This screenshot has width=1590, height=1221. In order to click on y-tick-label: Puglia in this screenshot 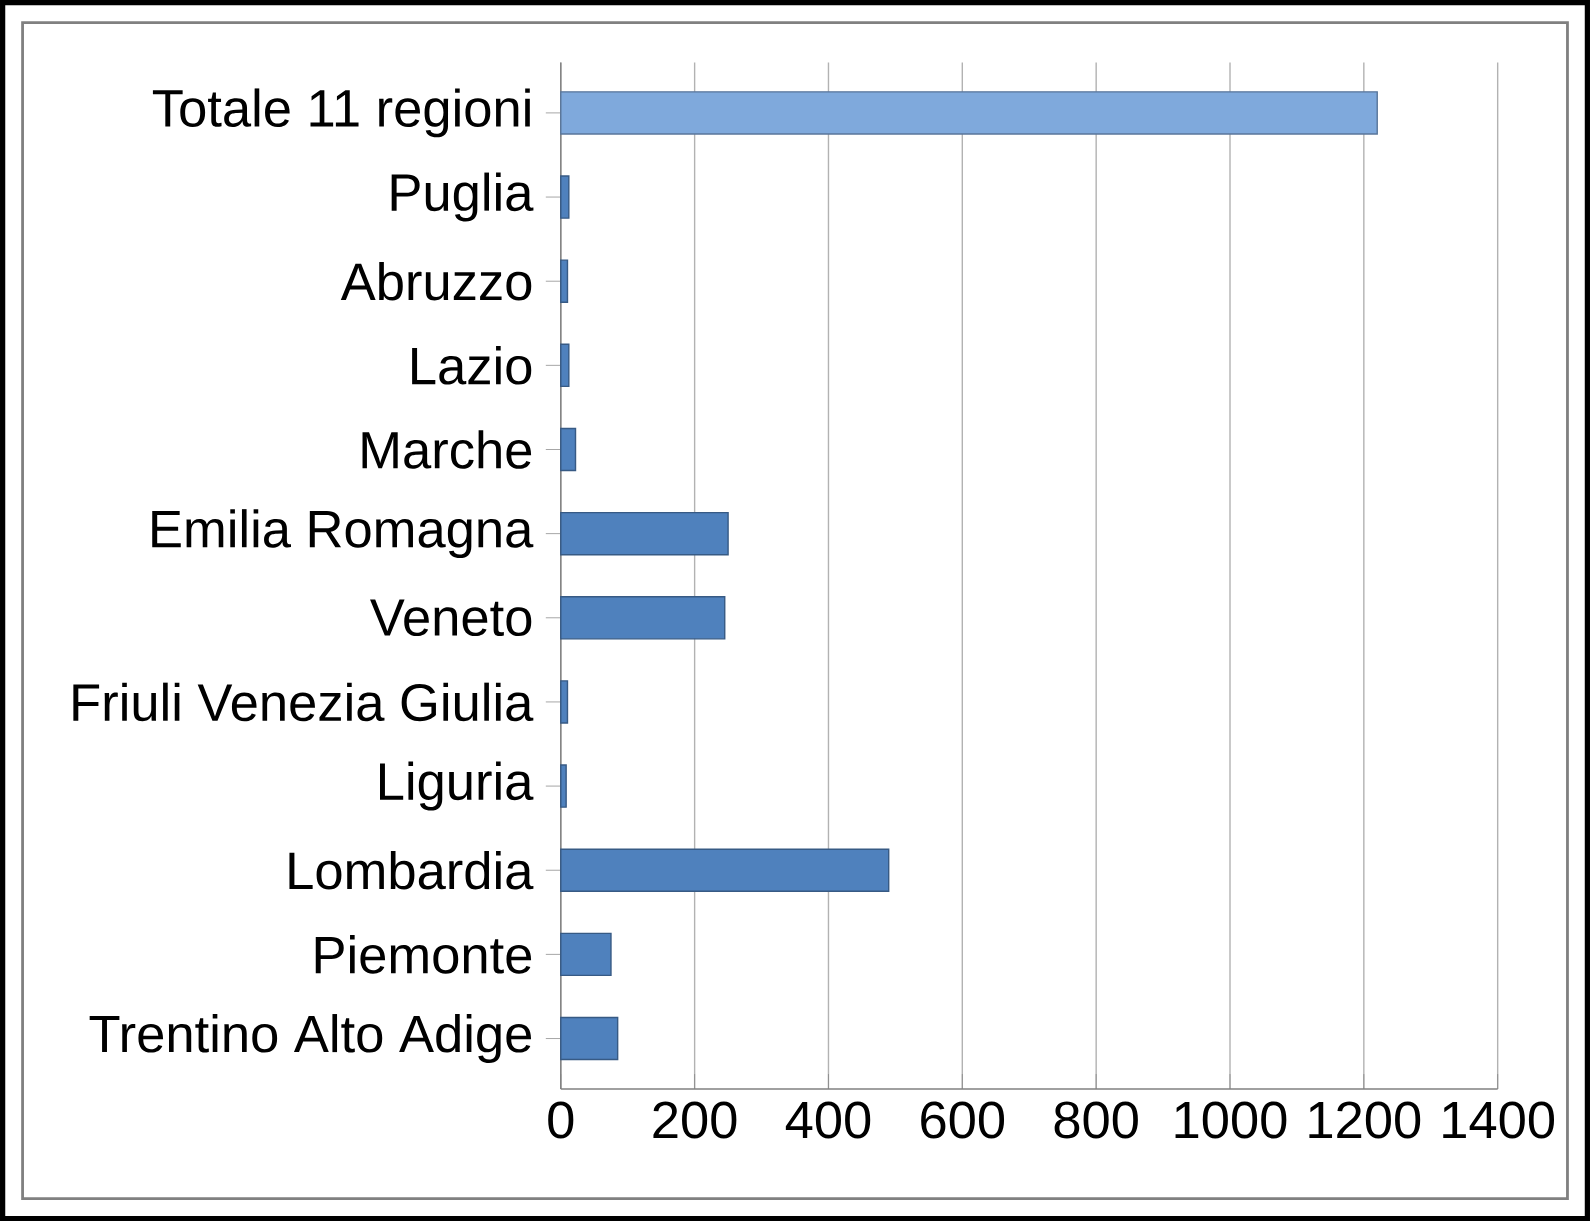, I will do `click(462, 197)`.